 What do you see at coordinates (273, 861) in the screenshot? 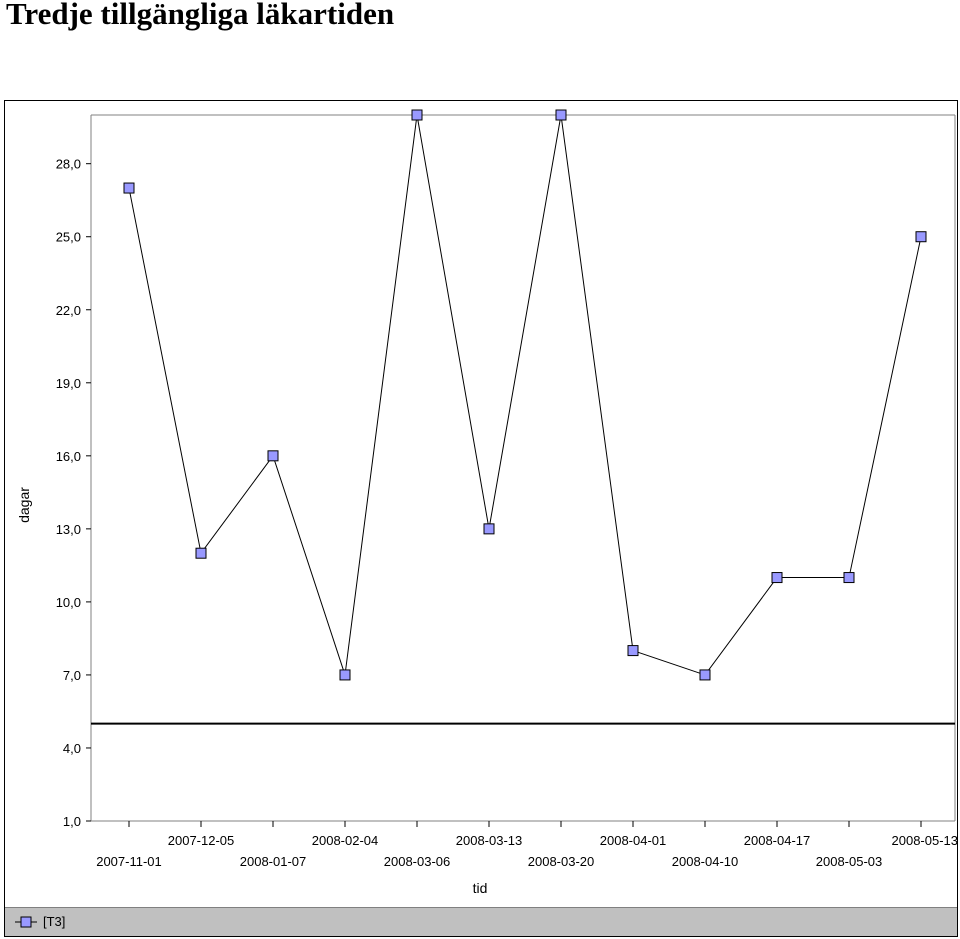
I see `x-tick-label: 2008-01-07` at bounding box center [273, 861].